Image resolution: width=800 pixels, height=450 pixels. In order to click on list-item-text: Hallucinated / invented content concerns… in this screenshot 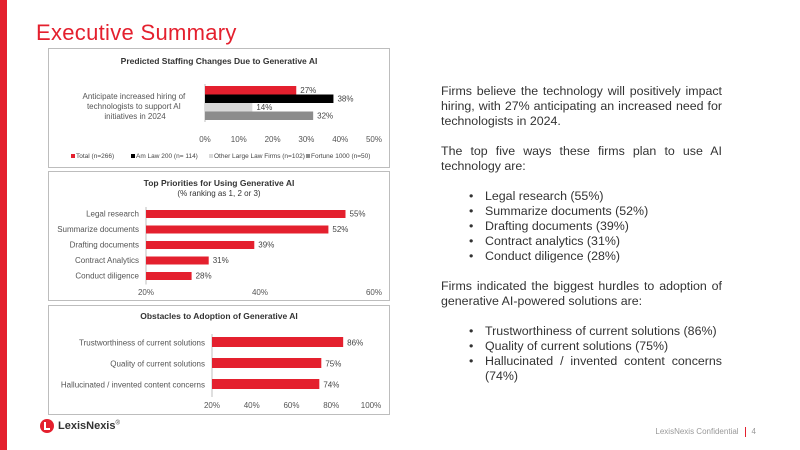, I will do `click(603, 368)`.